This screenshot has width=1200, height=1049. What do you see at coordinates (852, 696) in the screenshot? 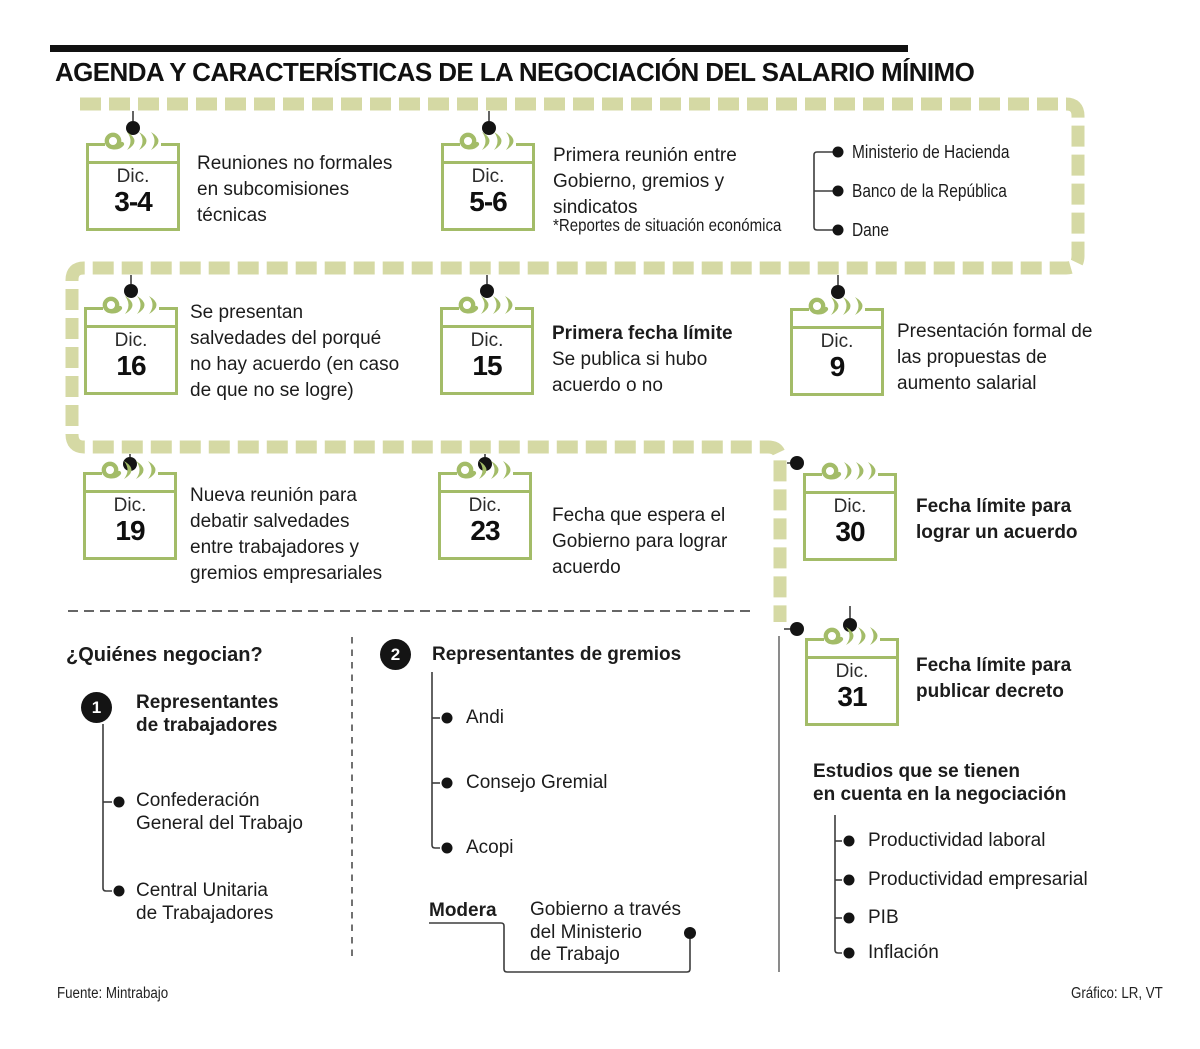
I see `calendar-day: 31` at bounding box center [852, 696].